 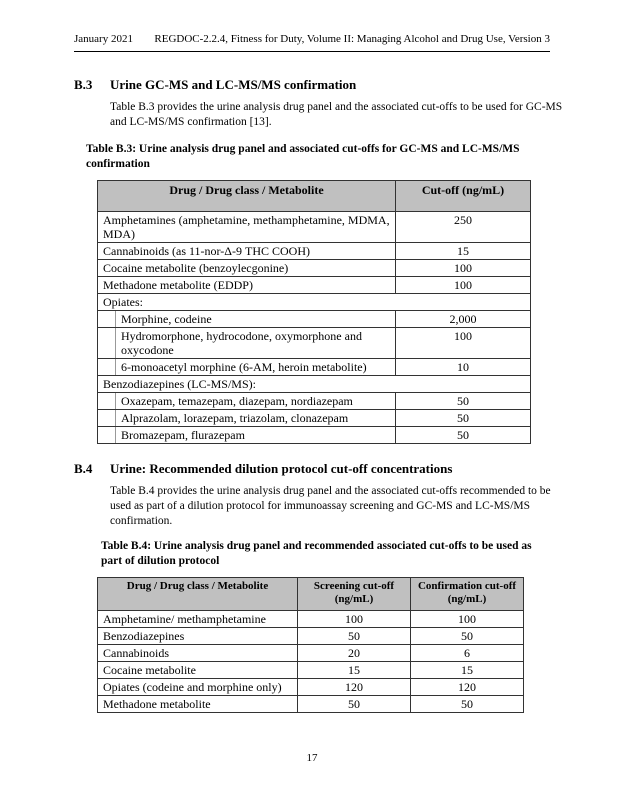 What do you see at coordinates (197, 594) in the screenshot?
I see `table-b4-col-header-drug: Drug / Drug class / Metabolite` at bounding box center [197, 594].